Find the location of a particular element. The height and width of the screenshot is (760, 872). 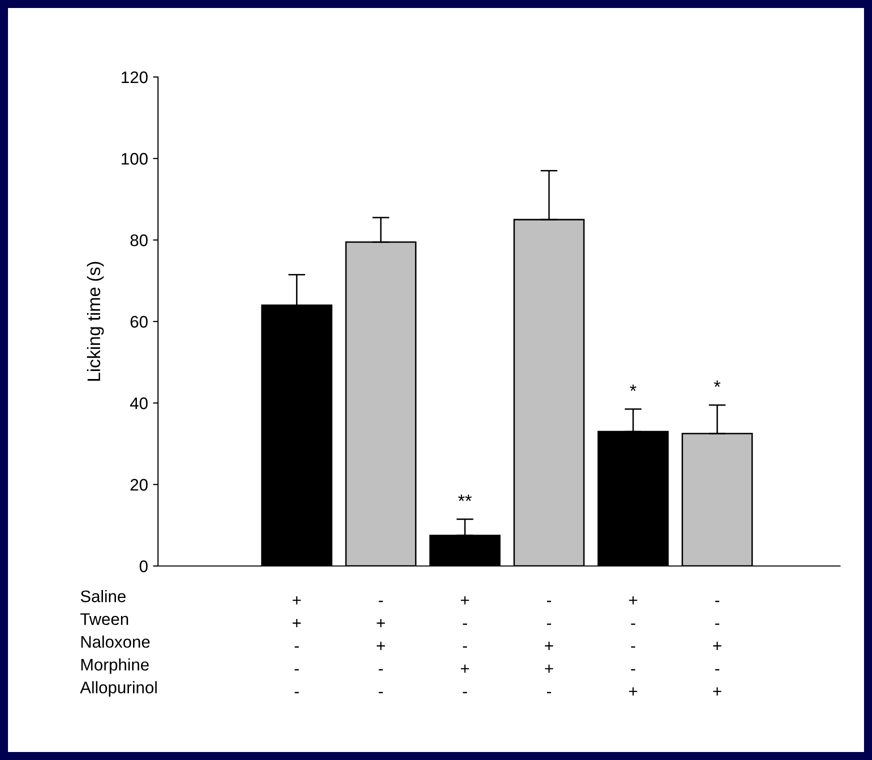

y-tick-label: 60 is located at coordinates (139, 322).